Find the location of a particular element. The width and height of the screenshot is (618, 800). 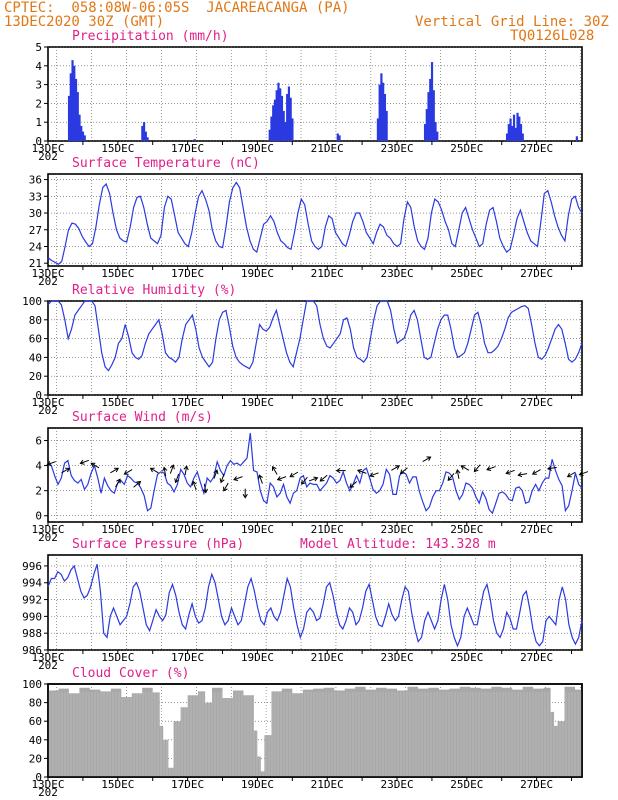

pres-frame is located at coordinates (315, 602).